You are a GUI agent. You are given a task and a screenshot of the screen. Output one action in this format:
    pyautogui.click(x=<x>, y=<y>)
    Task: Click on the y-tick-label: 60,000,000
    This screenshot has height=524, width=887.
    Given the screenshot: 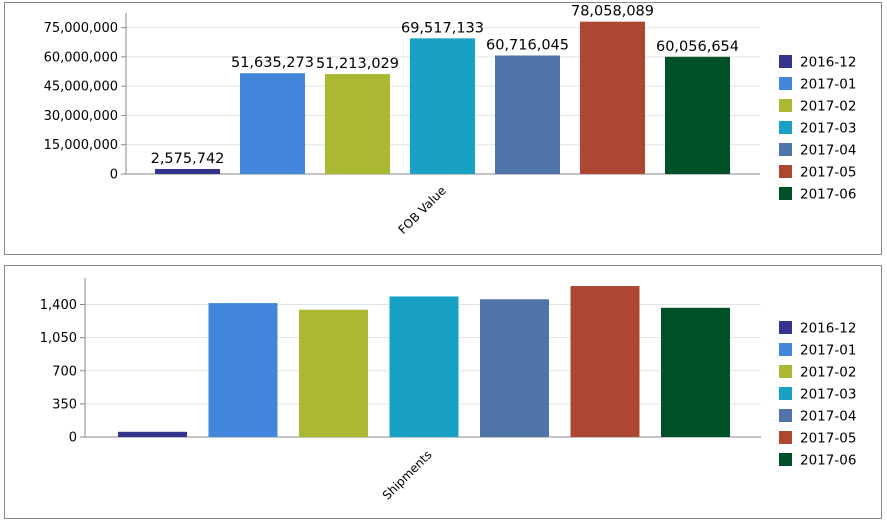 What is the action you would take?
    pyautogui.click(x=81, y=57)
    